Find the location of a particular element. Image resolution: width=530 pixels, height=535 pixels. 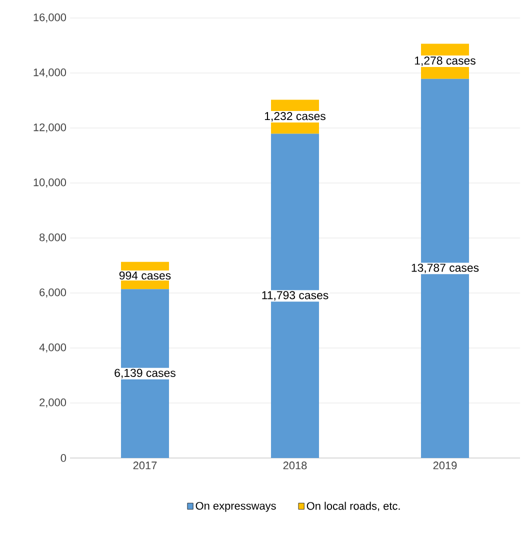

x-tick-label: 2019 is located at coordinates (445, 466).